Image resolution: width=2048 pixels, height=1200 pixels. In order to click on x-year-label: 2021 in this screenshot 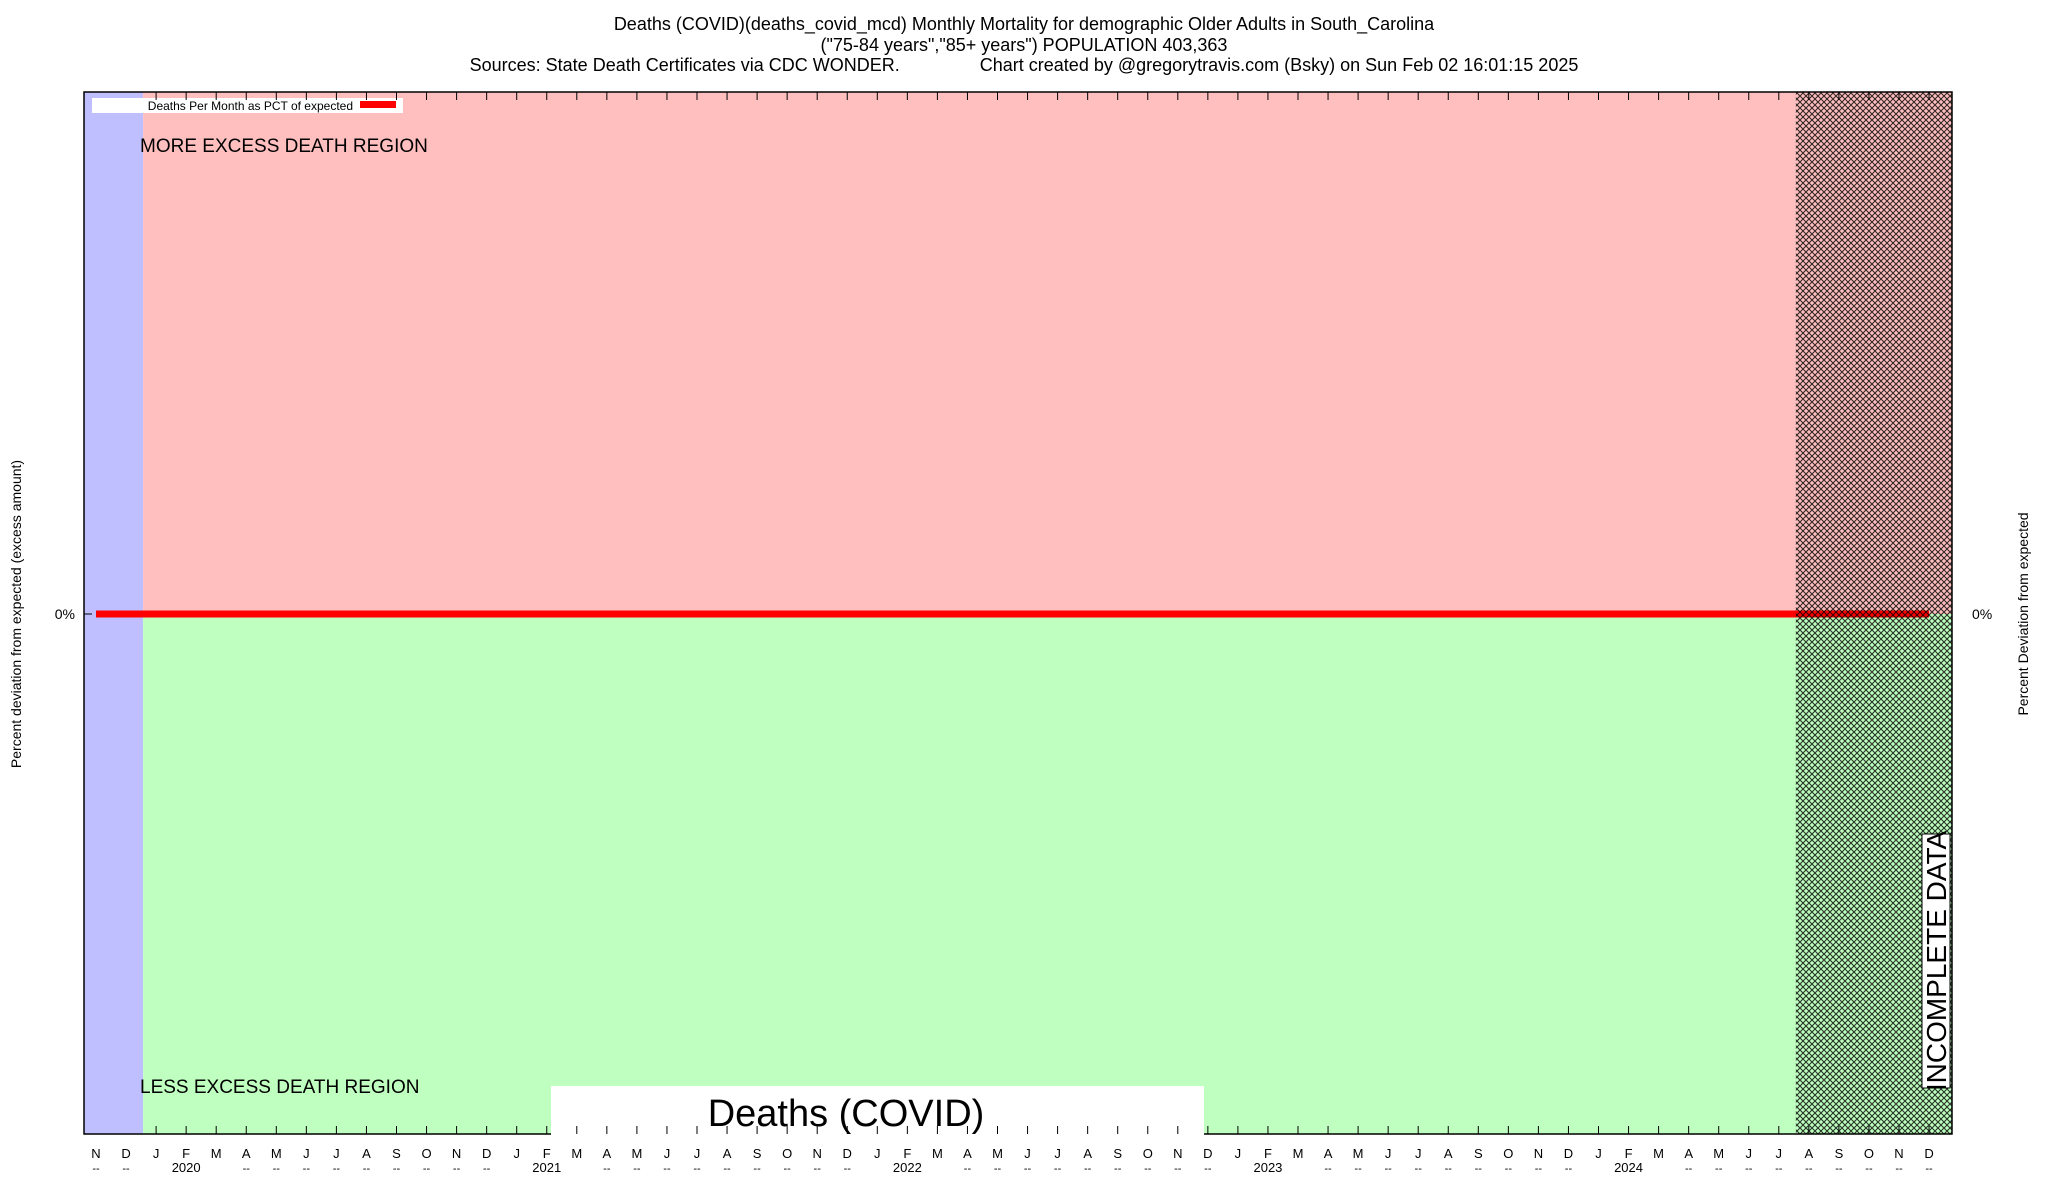, I will do `click(546, 1167)`.